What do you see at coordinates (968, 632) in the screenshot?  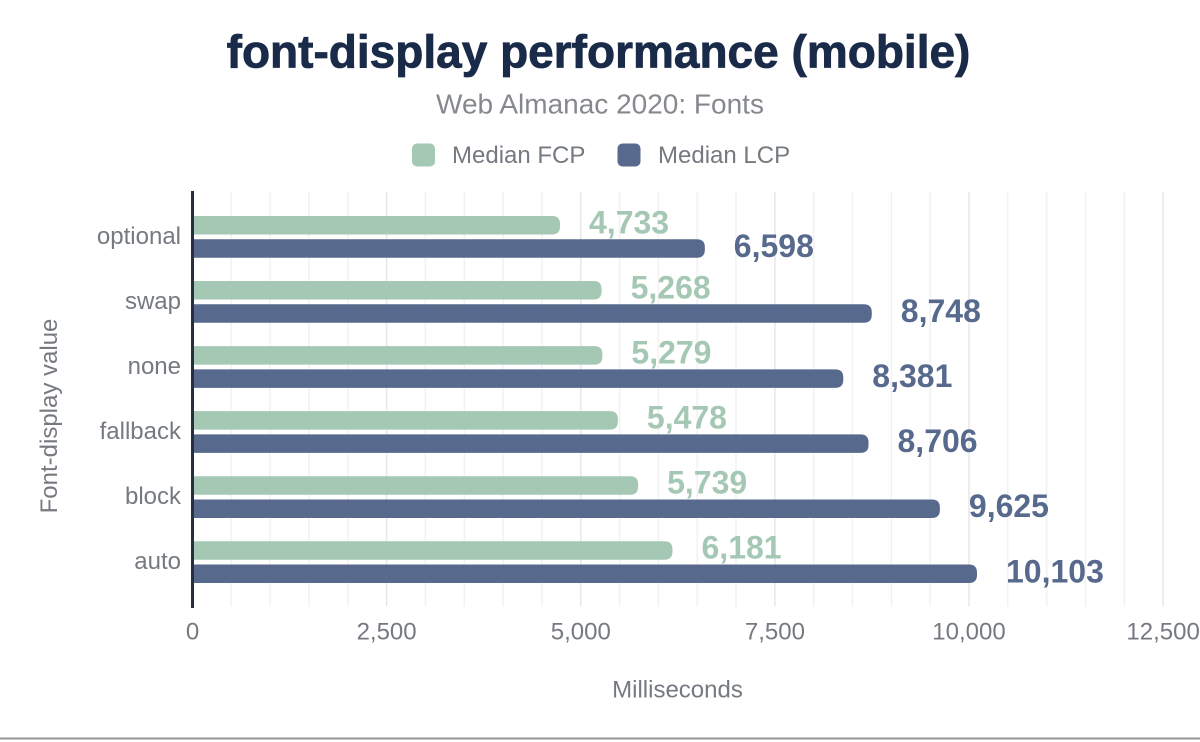 I see `svg-text: 10,000` at bounding box center [968, 632].